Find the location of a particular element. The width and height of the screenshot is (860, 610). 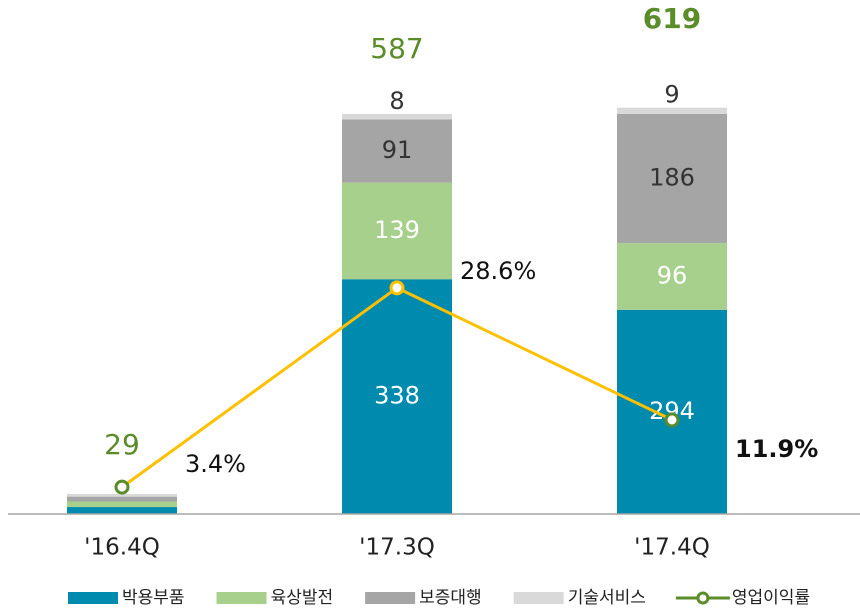

legend-label: 영업이익률 is located at coordinates (771, 598).